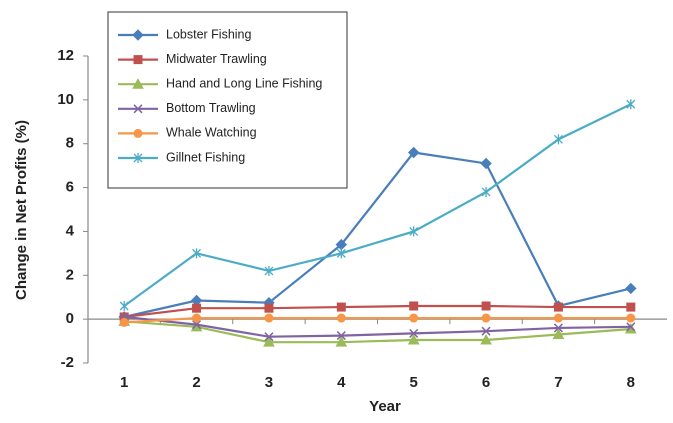 This screenshot has width=673, height=423. I want to click on x-axis-label: Year, so click(385, 406).